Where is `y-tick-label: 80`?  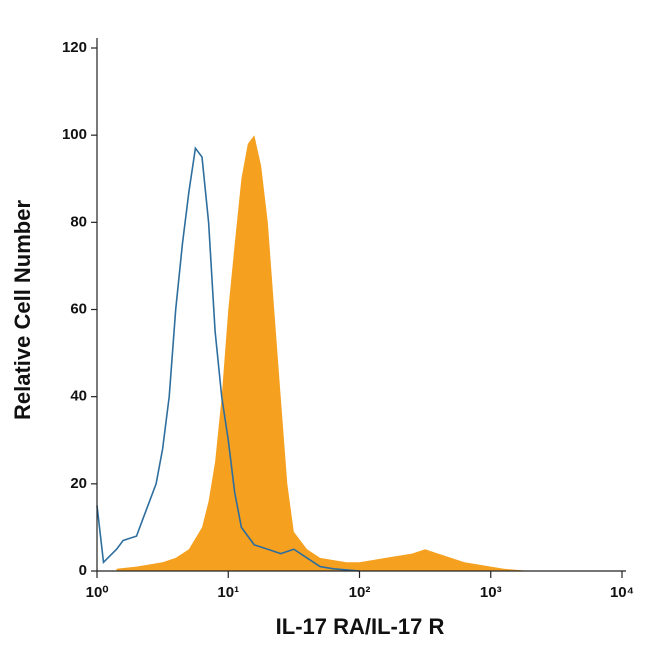
y-tick-label: 80 is located at coordinates (78, 221).